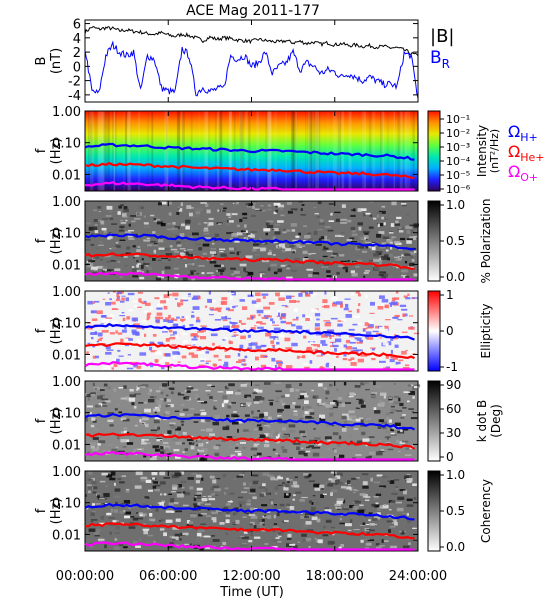  I want to click on k-dot-b-colorbar-label: k dot B, so click(482, 421).